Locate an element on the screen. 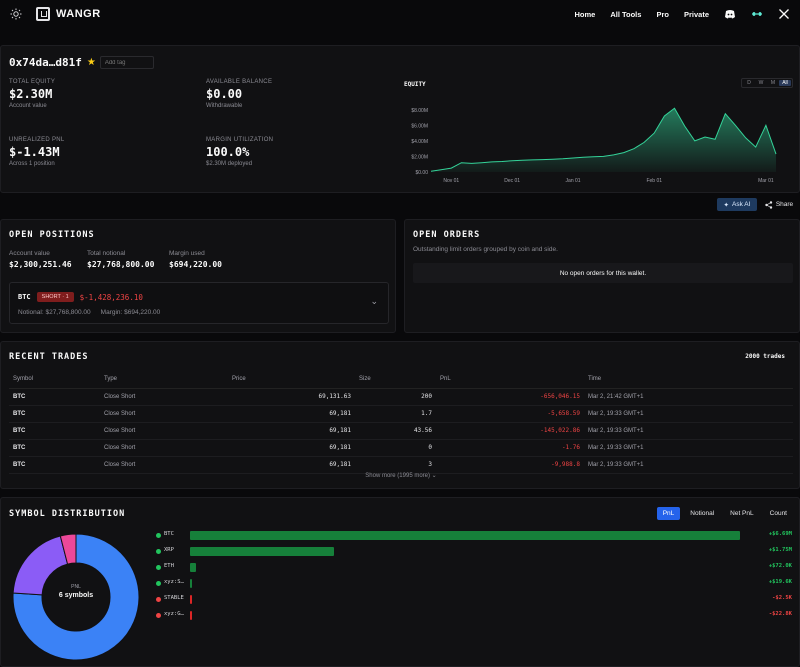 The image size is (800, 667). pnl-donut-chart is located at coordinates (76, 597).